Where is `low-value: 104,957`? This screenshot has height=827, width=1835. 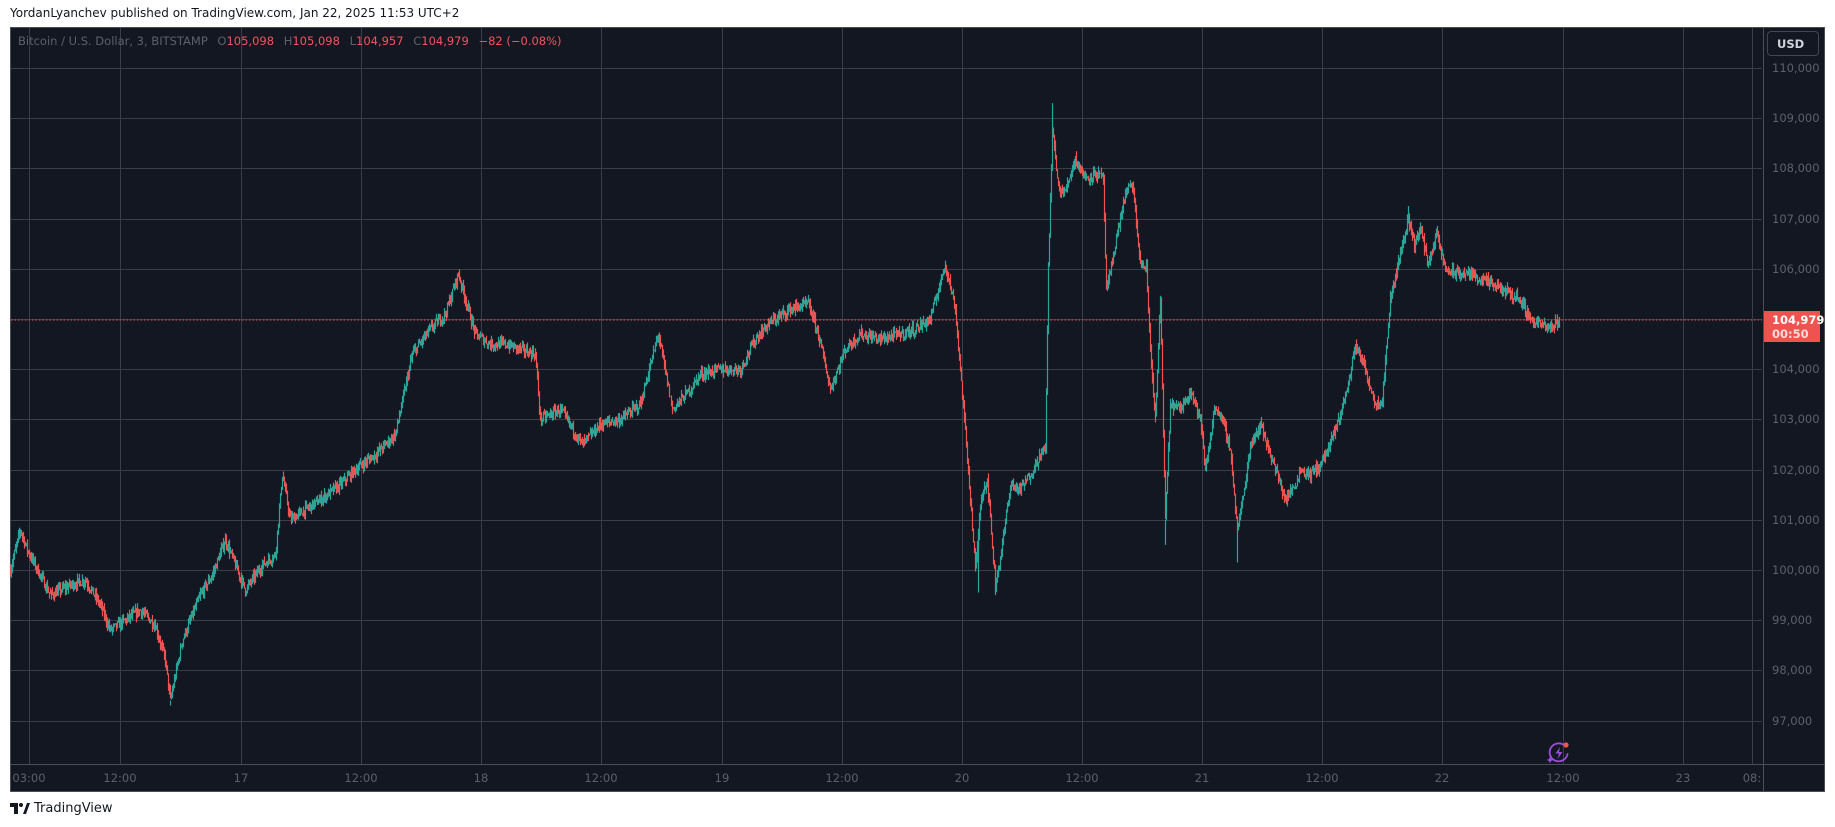
low-value: 104,957 is located at coordinates (380, 41).